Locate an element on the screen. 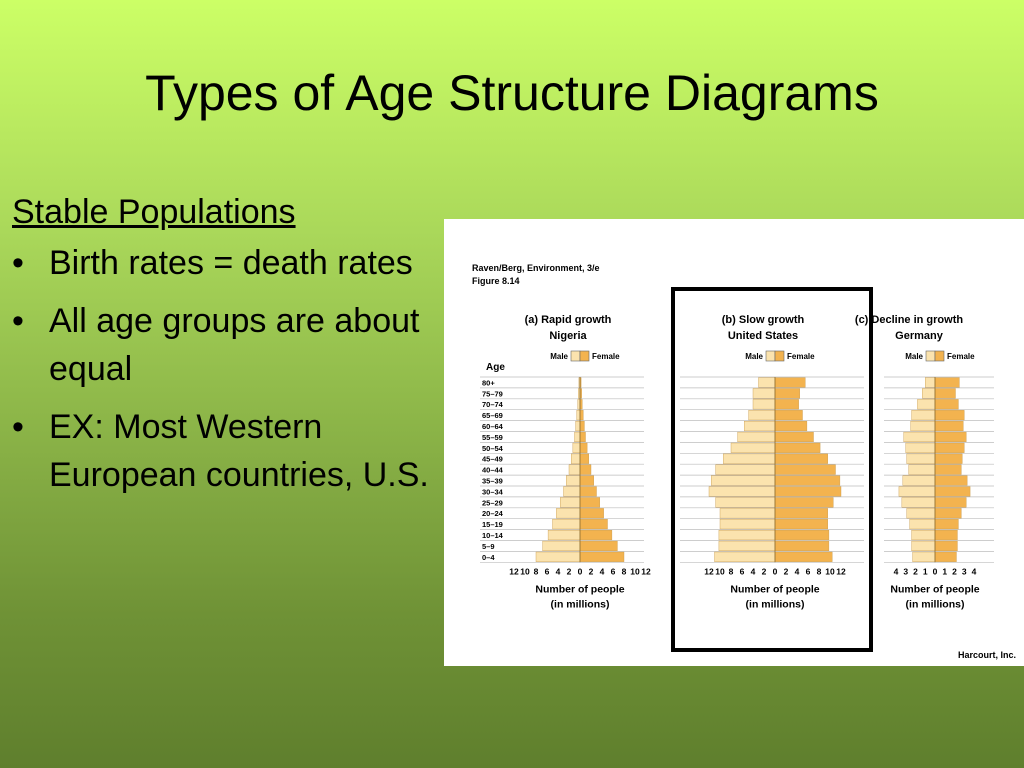  age-group-label: 50–54 is located at coordinates (493, 448).